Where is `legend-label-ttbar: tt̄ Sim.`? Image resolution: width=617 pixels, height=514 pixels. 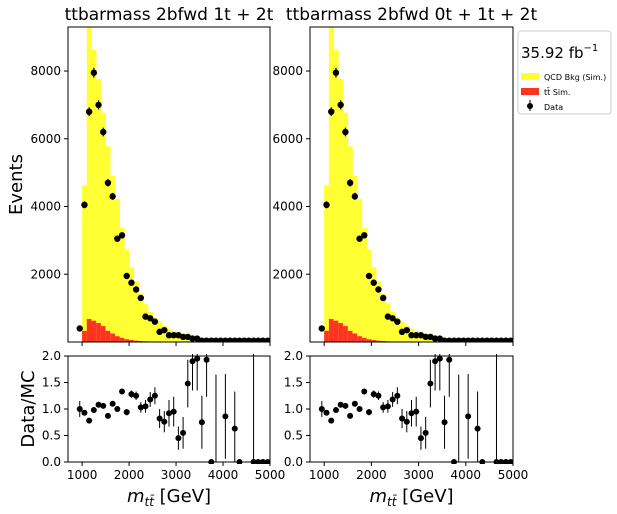
legend-label-ttbar: tt̄ Sim. is located at coordinates (557, 92).